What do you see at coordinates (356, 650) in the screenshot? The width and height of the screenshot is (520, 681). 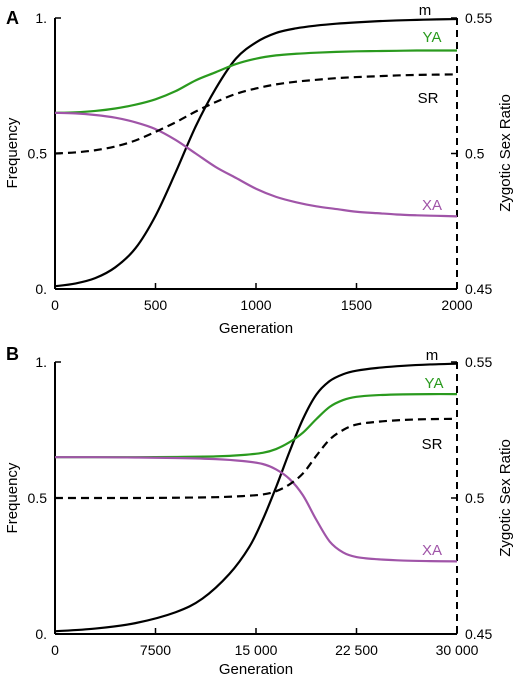 I see `x-tick-label: 22 500` at bounding box center [356, 650].